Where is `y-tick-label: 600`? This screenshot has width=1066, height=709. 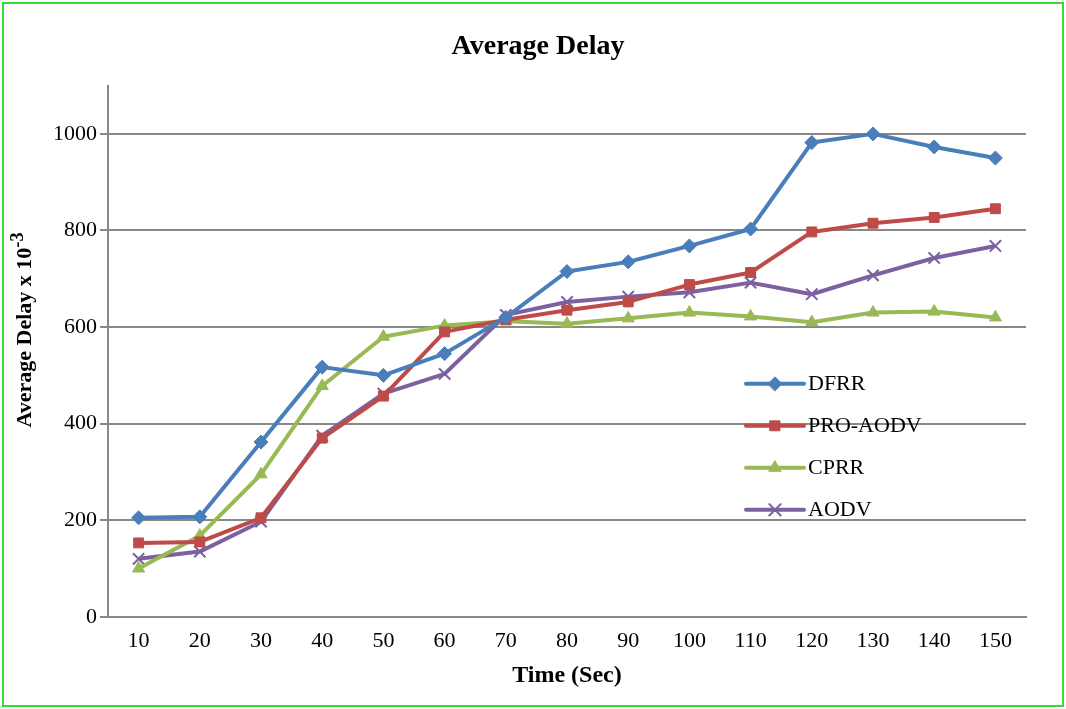
y-tick-label: 600 is located at coordinates (80, 325).